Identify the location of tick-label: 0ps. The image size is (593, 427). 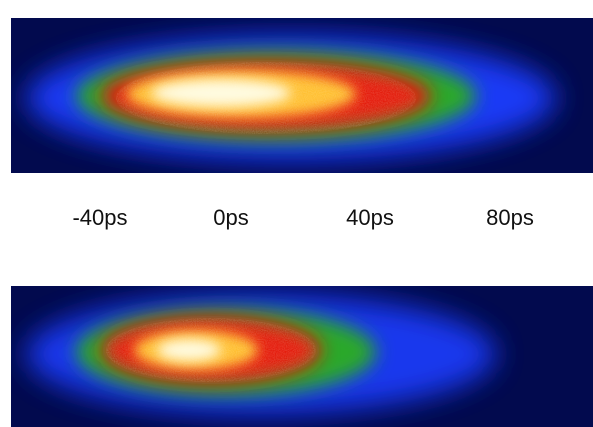
(231, 217).